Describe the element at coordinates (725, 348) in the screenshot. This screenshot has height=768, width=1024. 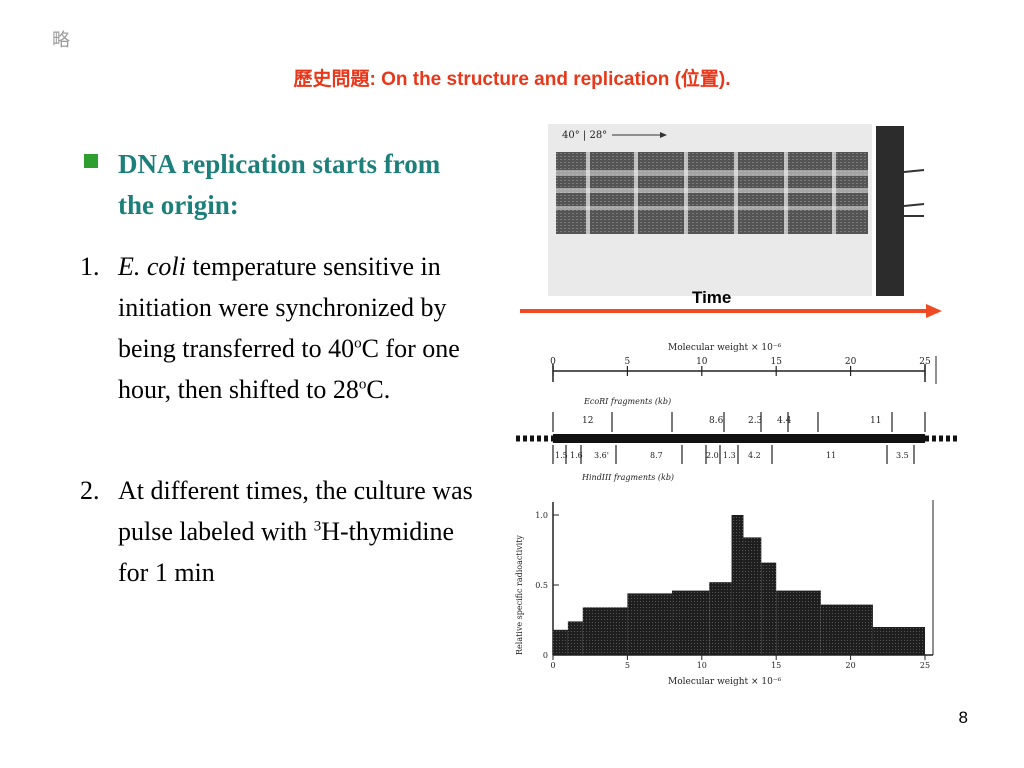
I see `map-title: Molecular weight × 10⁻⁶` at that location.